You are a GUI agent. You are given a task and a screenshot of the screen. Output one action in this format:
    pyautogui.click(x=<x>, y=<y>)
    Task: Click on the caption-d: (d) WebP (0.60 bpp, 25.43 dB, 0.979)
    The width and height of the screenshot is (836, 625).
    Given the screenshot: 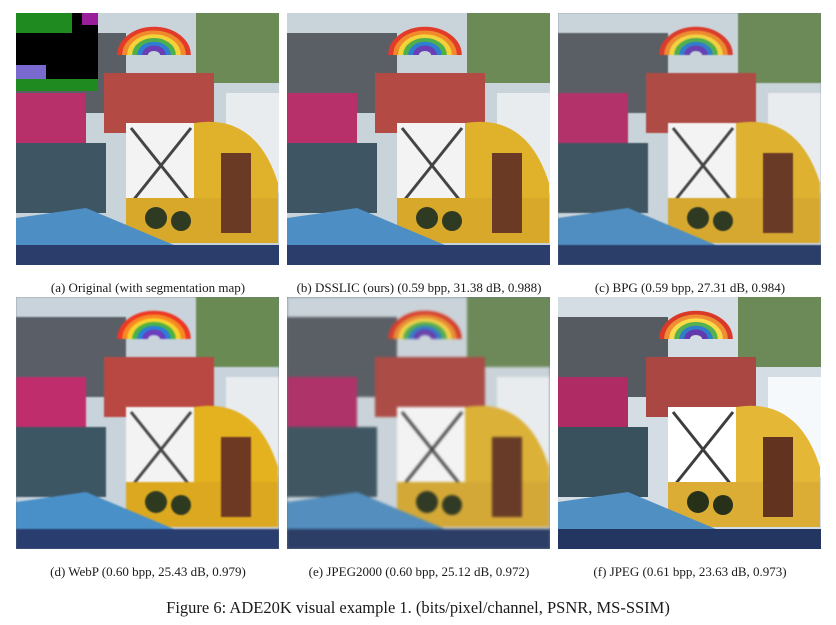 What is the action you would take?
    pyautogui.click(x=148, y=571)
    